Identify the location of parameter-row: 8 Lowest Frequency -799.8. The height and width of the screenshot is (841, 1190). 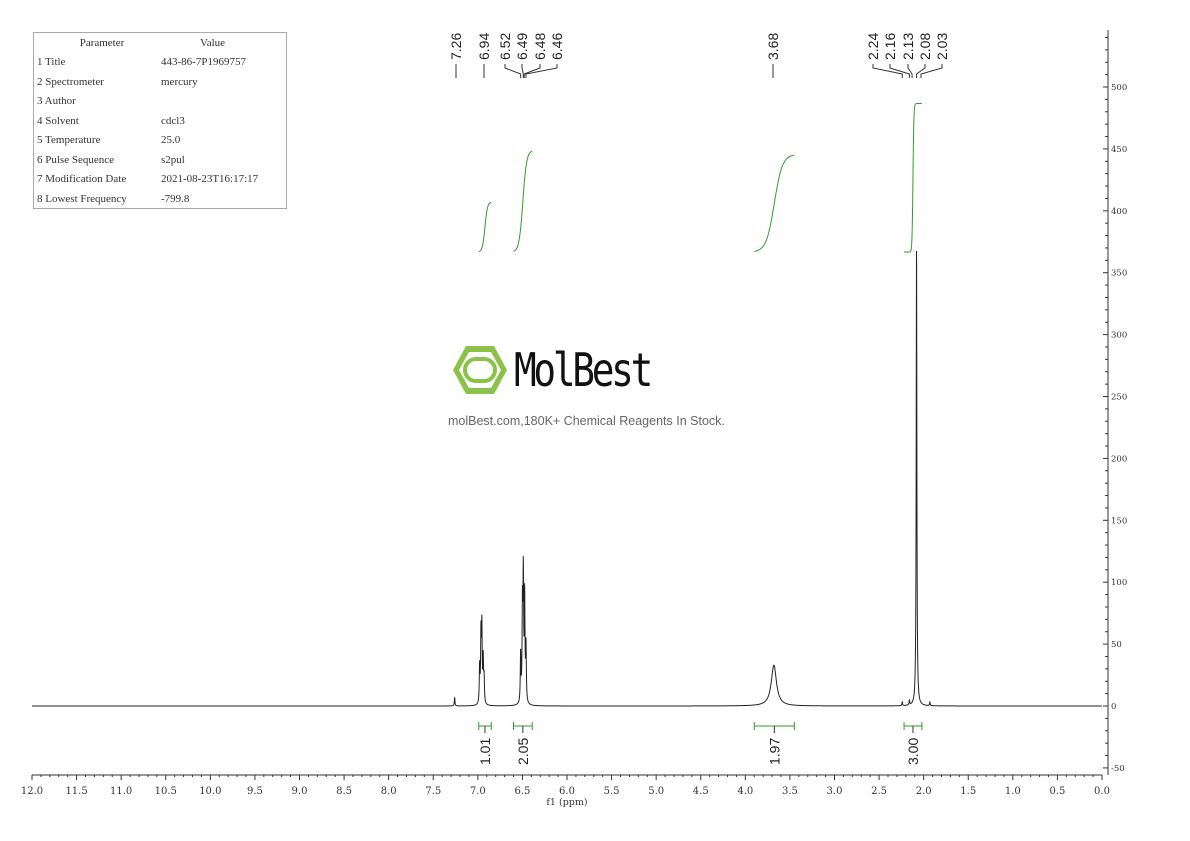
(160, 199).